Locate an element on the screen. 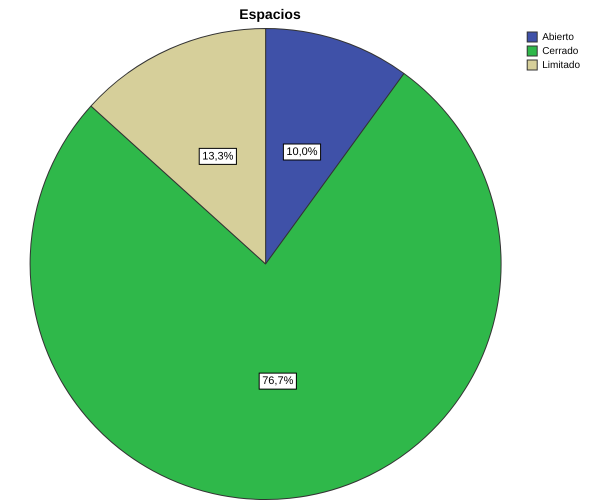 Image resolution: width=594 pixels, height=504 pixels. legend-label: Limitado is located at coordinates (561, 65).